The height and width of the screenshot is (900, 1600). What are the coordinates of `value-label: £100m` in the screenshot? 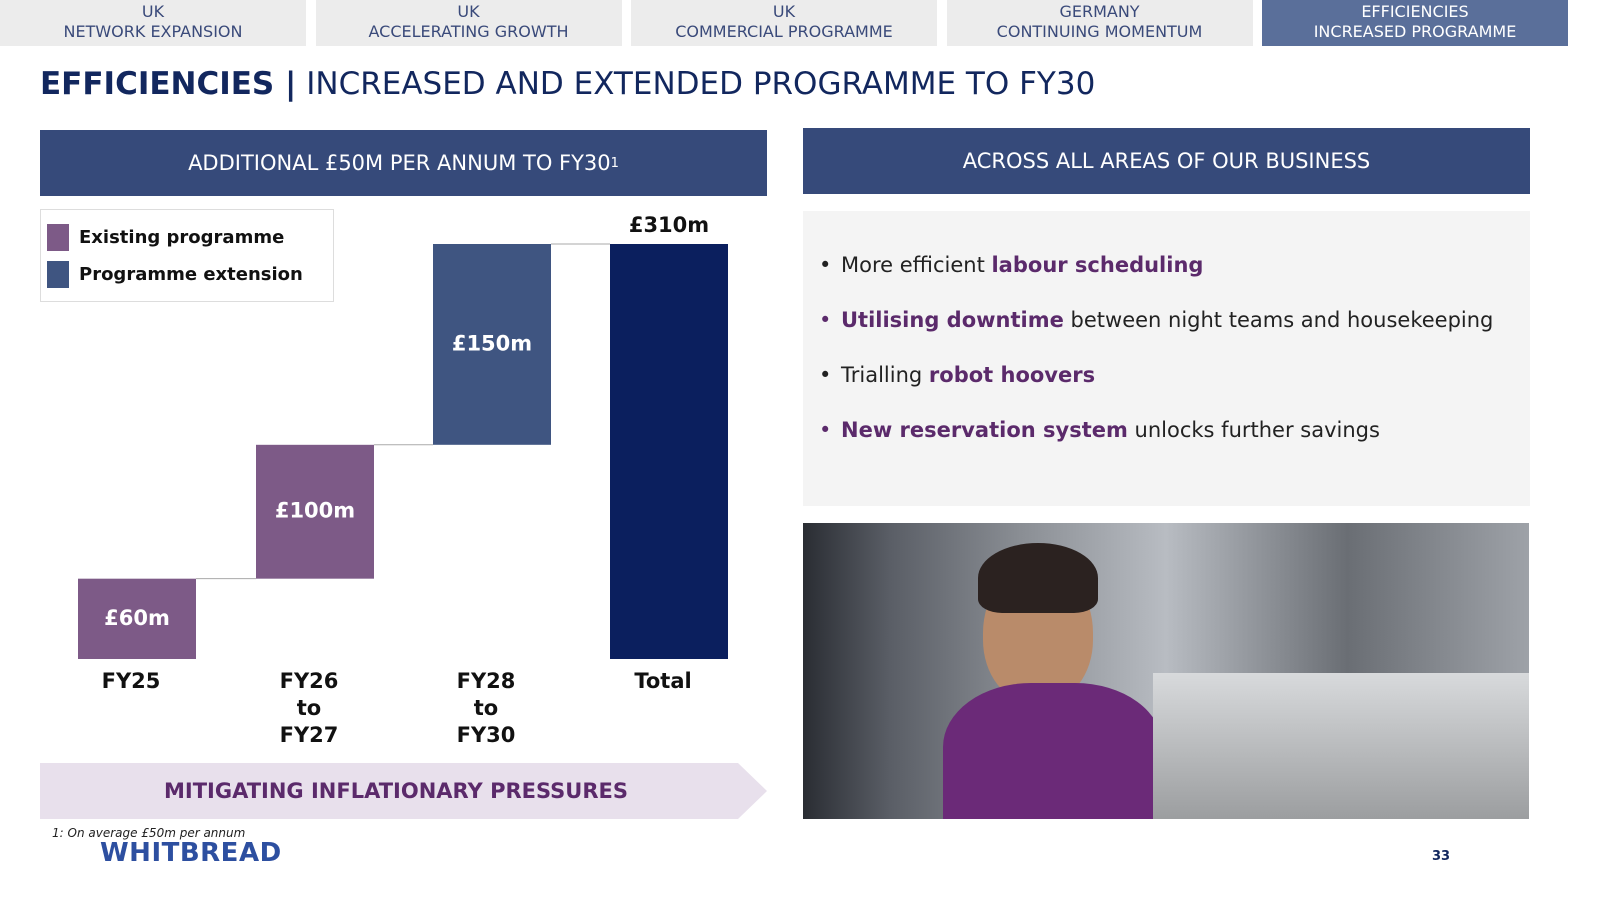 It's located at (315, 511).